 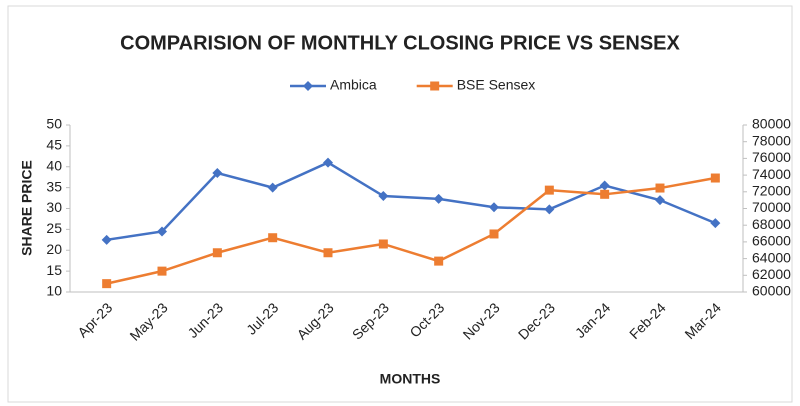 What do you see at coordinates (771, 191) in the screenshot?
I see `y2-tick-label: 72000` at bounding box center [771, 191].